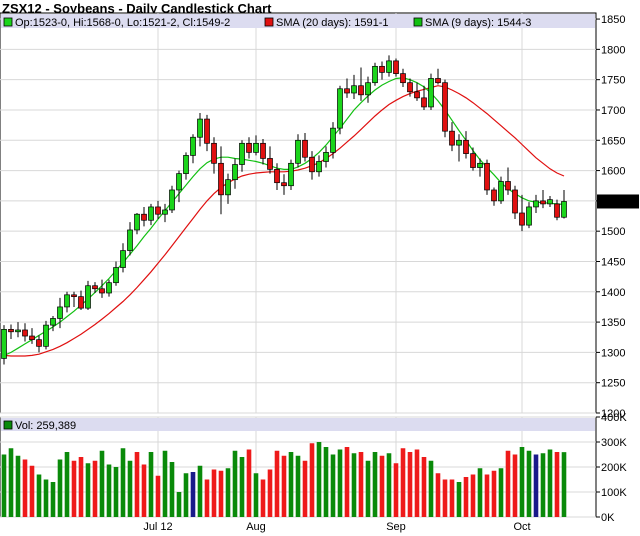 The height and width of the screenshot is (536, 640). I want to click on ohlc-legend-swatch, so click(8, 22).